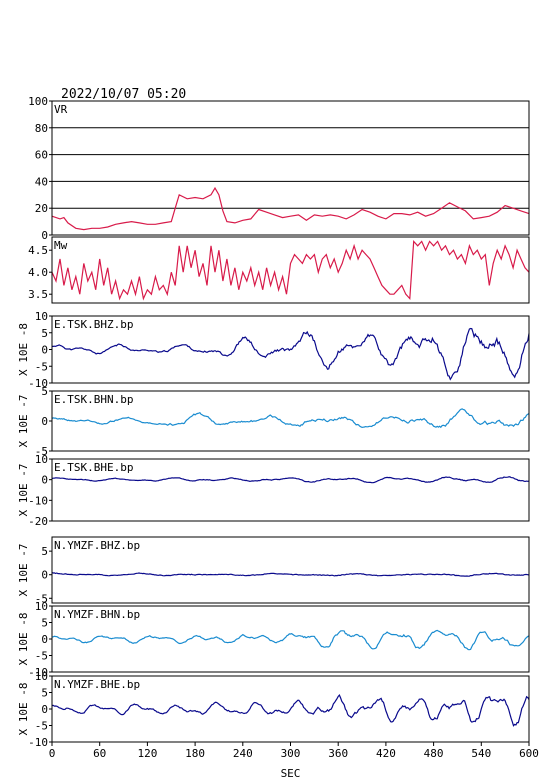 This screenshot has height=781, width=554. What do you see at coordinates (243, 753) in the screenshot?
I see `x-tick-label: 240` at bounding box center [243, 753].